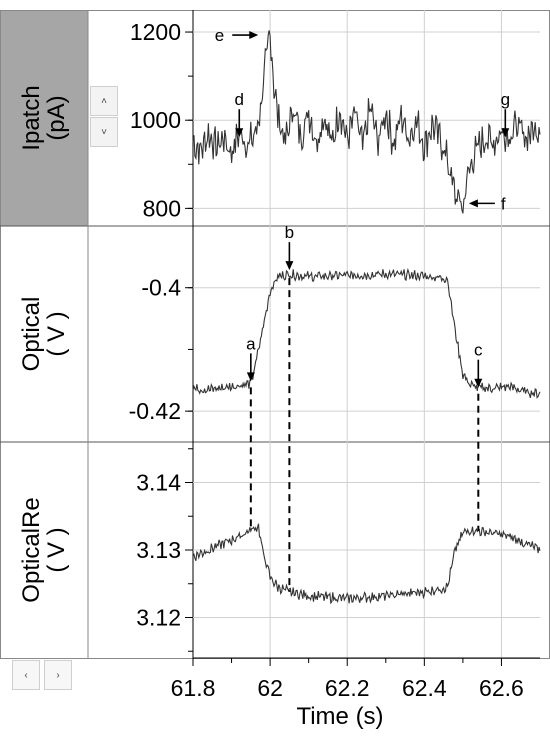 The width and height of the screenshot is (550, 754). What do you see at coordinates (44, 334) in the screenshot?
I see `optical-label-panel: Optical ( V )` at bounding box center [44, 334].